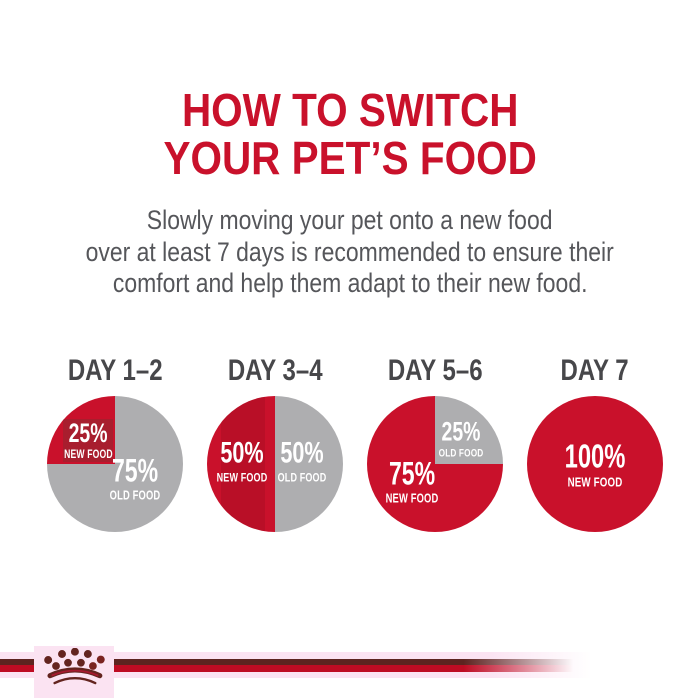 The image size is (700, 700). Describe the element at coordinates (115, 370) in the screenshot. I see `day-label: DAY 1–2` at that location.